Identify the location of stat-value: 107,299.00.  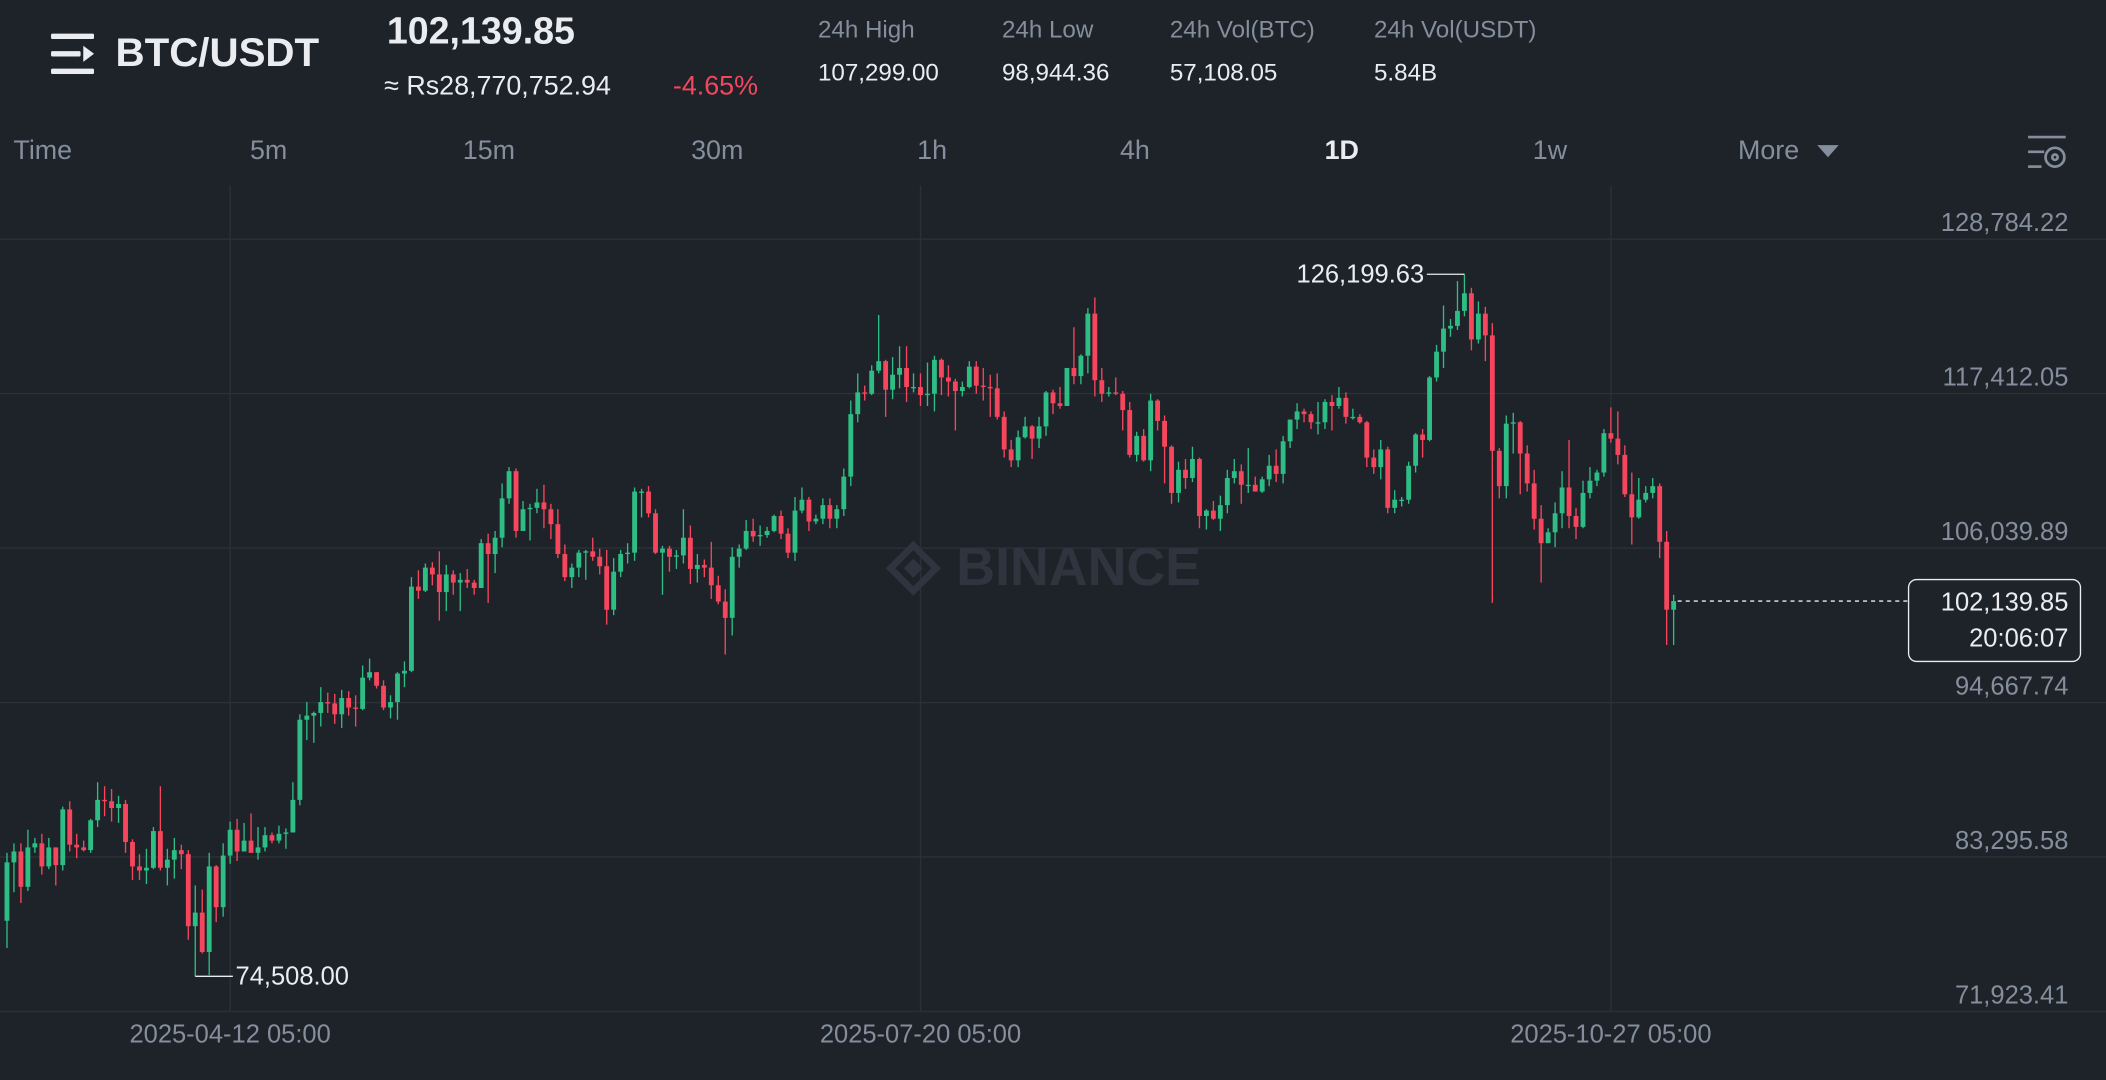
(878, 72).